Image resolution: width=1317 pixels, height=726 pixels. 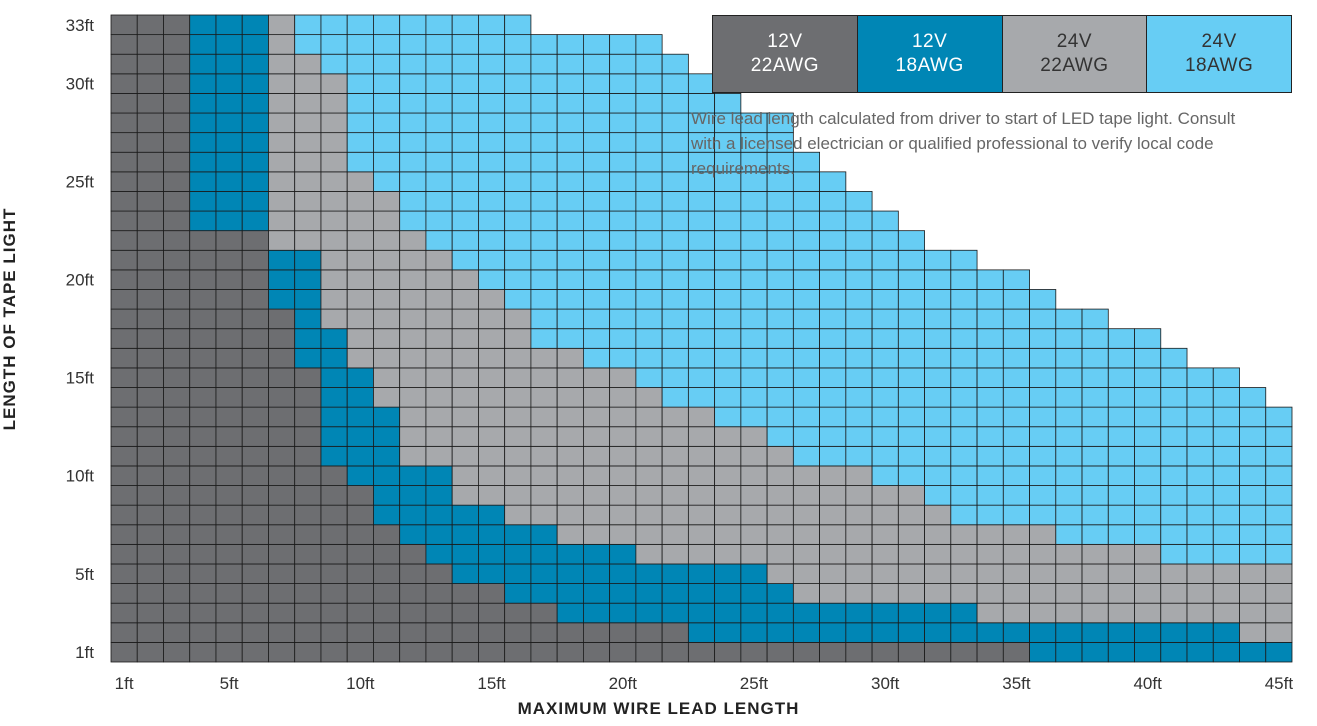 I want to click on legend-gauge: 18AWG, so click(x=929, y=65).